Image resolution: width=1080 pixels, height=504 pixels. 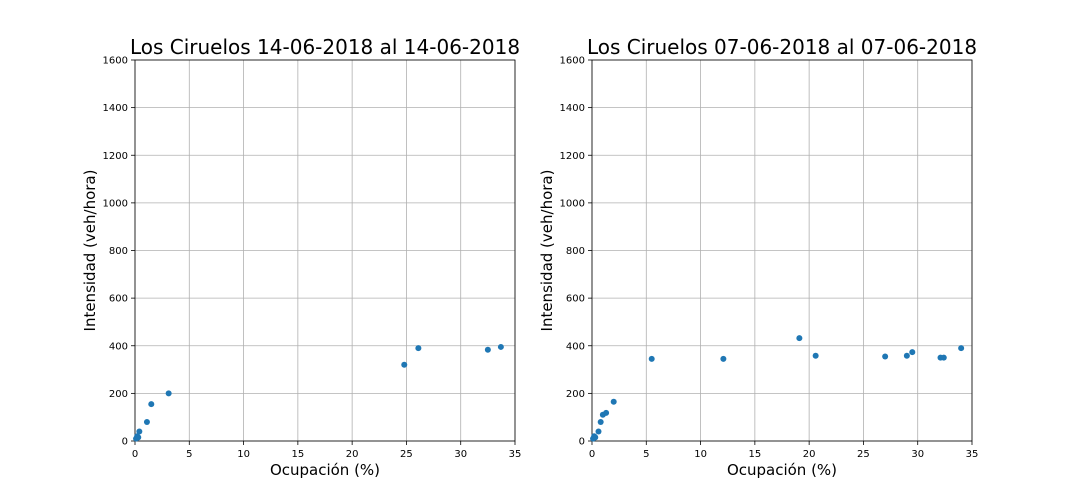 What do you see at coordinates (782, 47) in the screenshot?
I see `chart-title: Los Ciruelos 07-06-2018 al 07-06-2018` at bounding box center [782, 47].